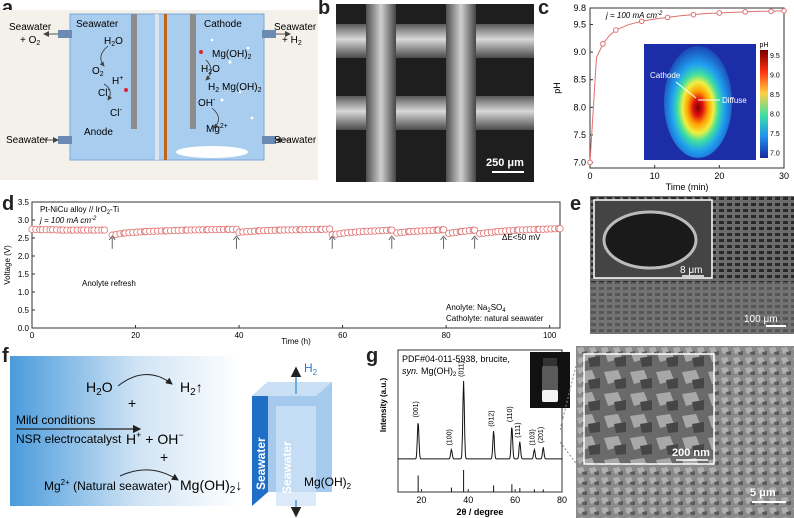  I want to click on membrane, so click(165, 87).